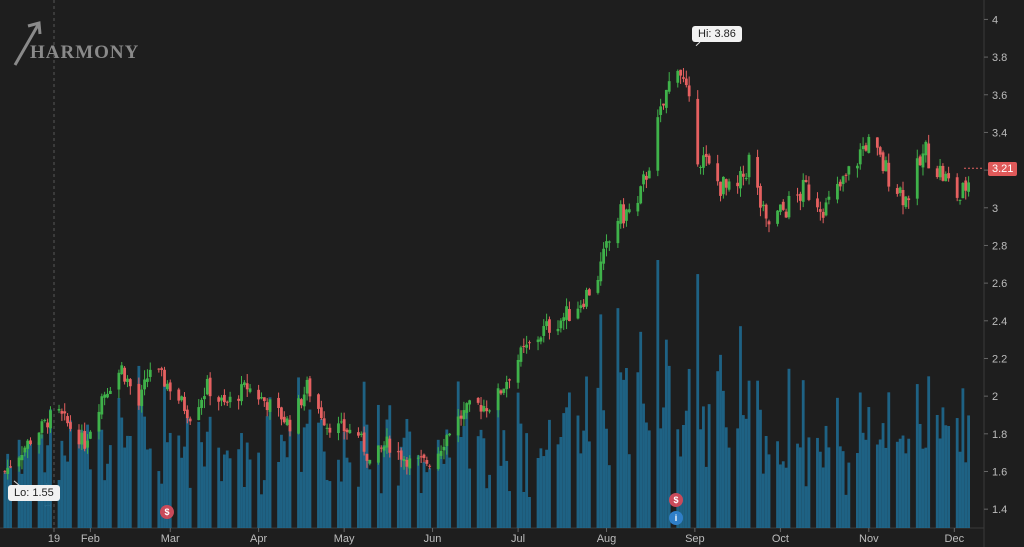  Describe the element at coordinates (717, 34) in the screenshot. I see `high-price-callout: Hi: 3.86` at that location.